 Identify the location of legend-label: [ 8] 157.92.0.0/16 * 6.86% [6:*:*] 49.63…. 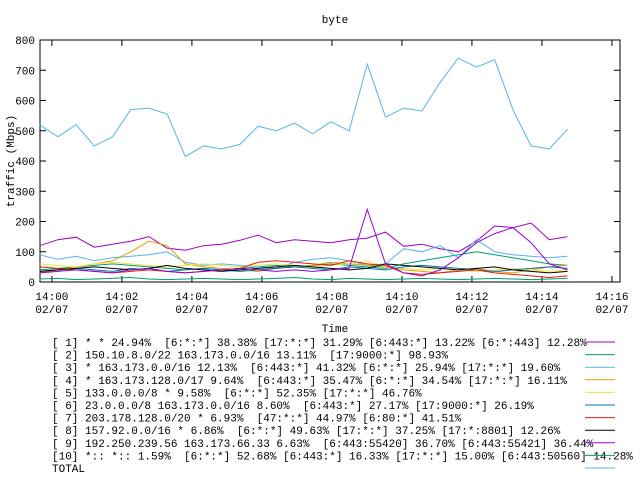
(306, 432).